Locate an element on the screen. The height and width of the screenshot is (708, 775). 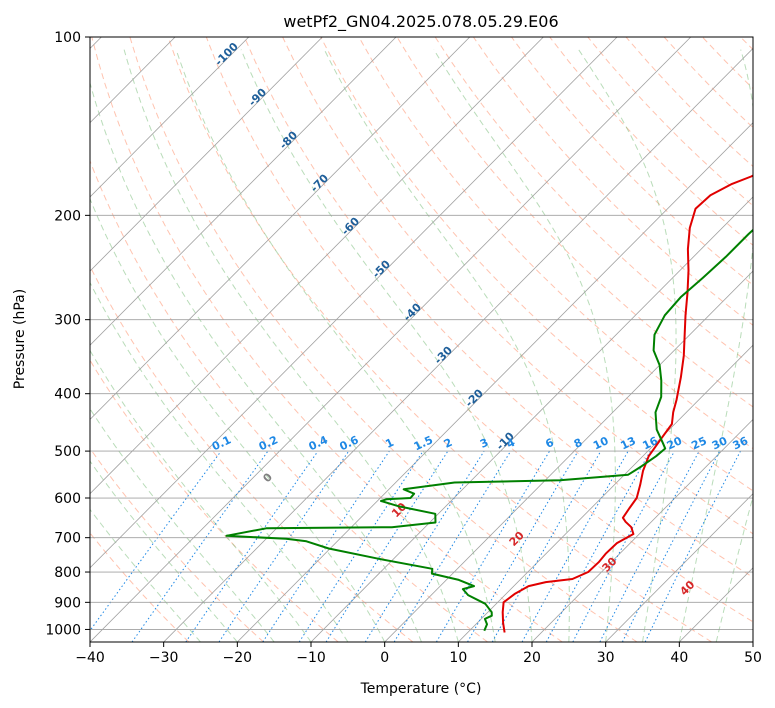
x-axis-ticks: −40 −30 −20 −10 0 10 20 30 40 50 is located at coordinates (418, 654).